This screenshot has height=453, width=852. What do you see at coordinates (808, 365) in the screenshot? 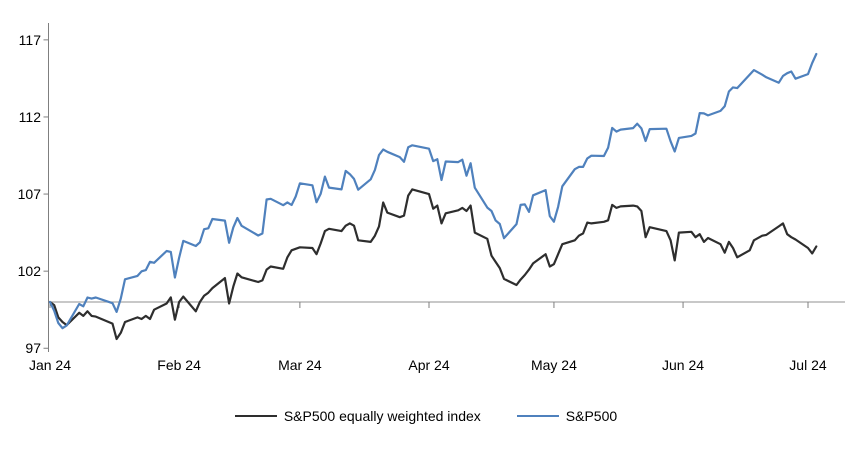
I see `x-tick-label: Jul 24` at bounding box center [808, 365].